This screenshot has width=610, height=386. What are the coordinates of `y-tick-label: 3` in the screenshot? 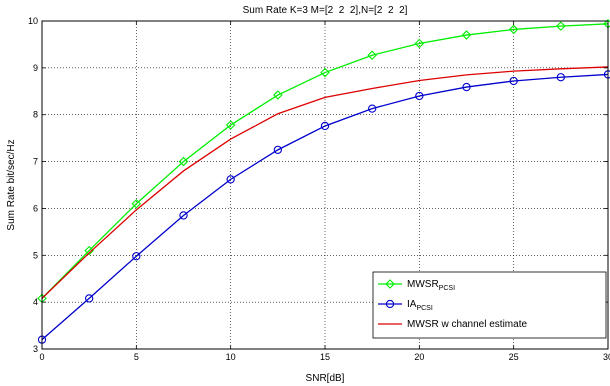 It's located at (35, 349).